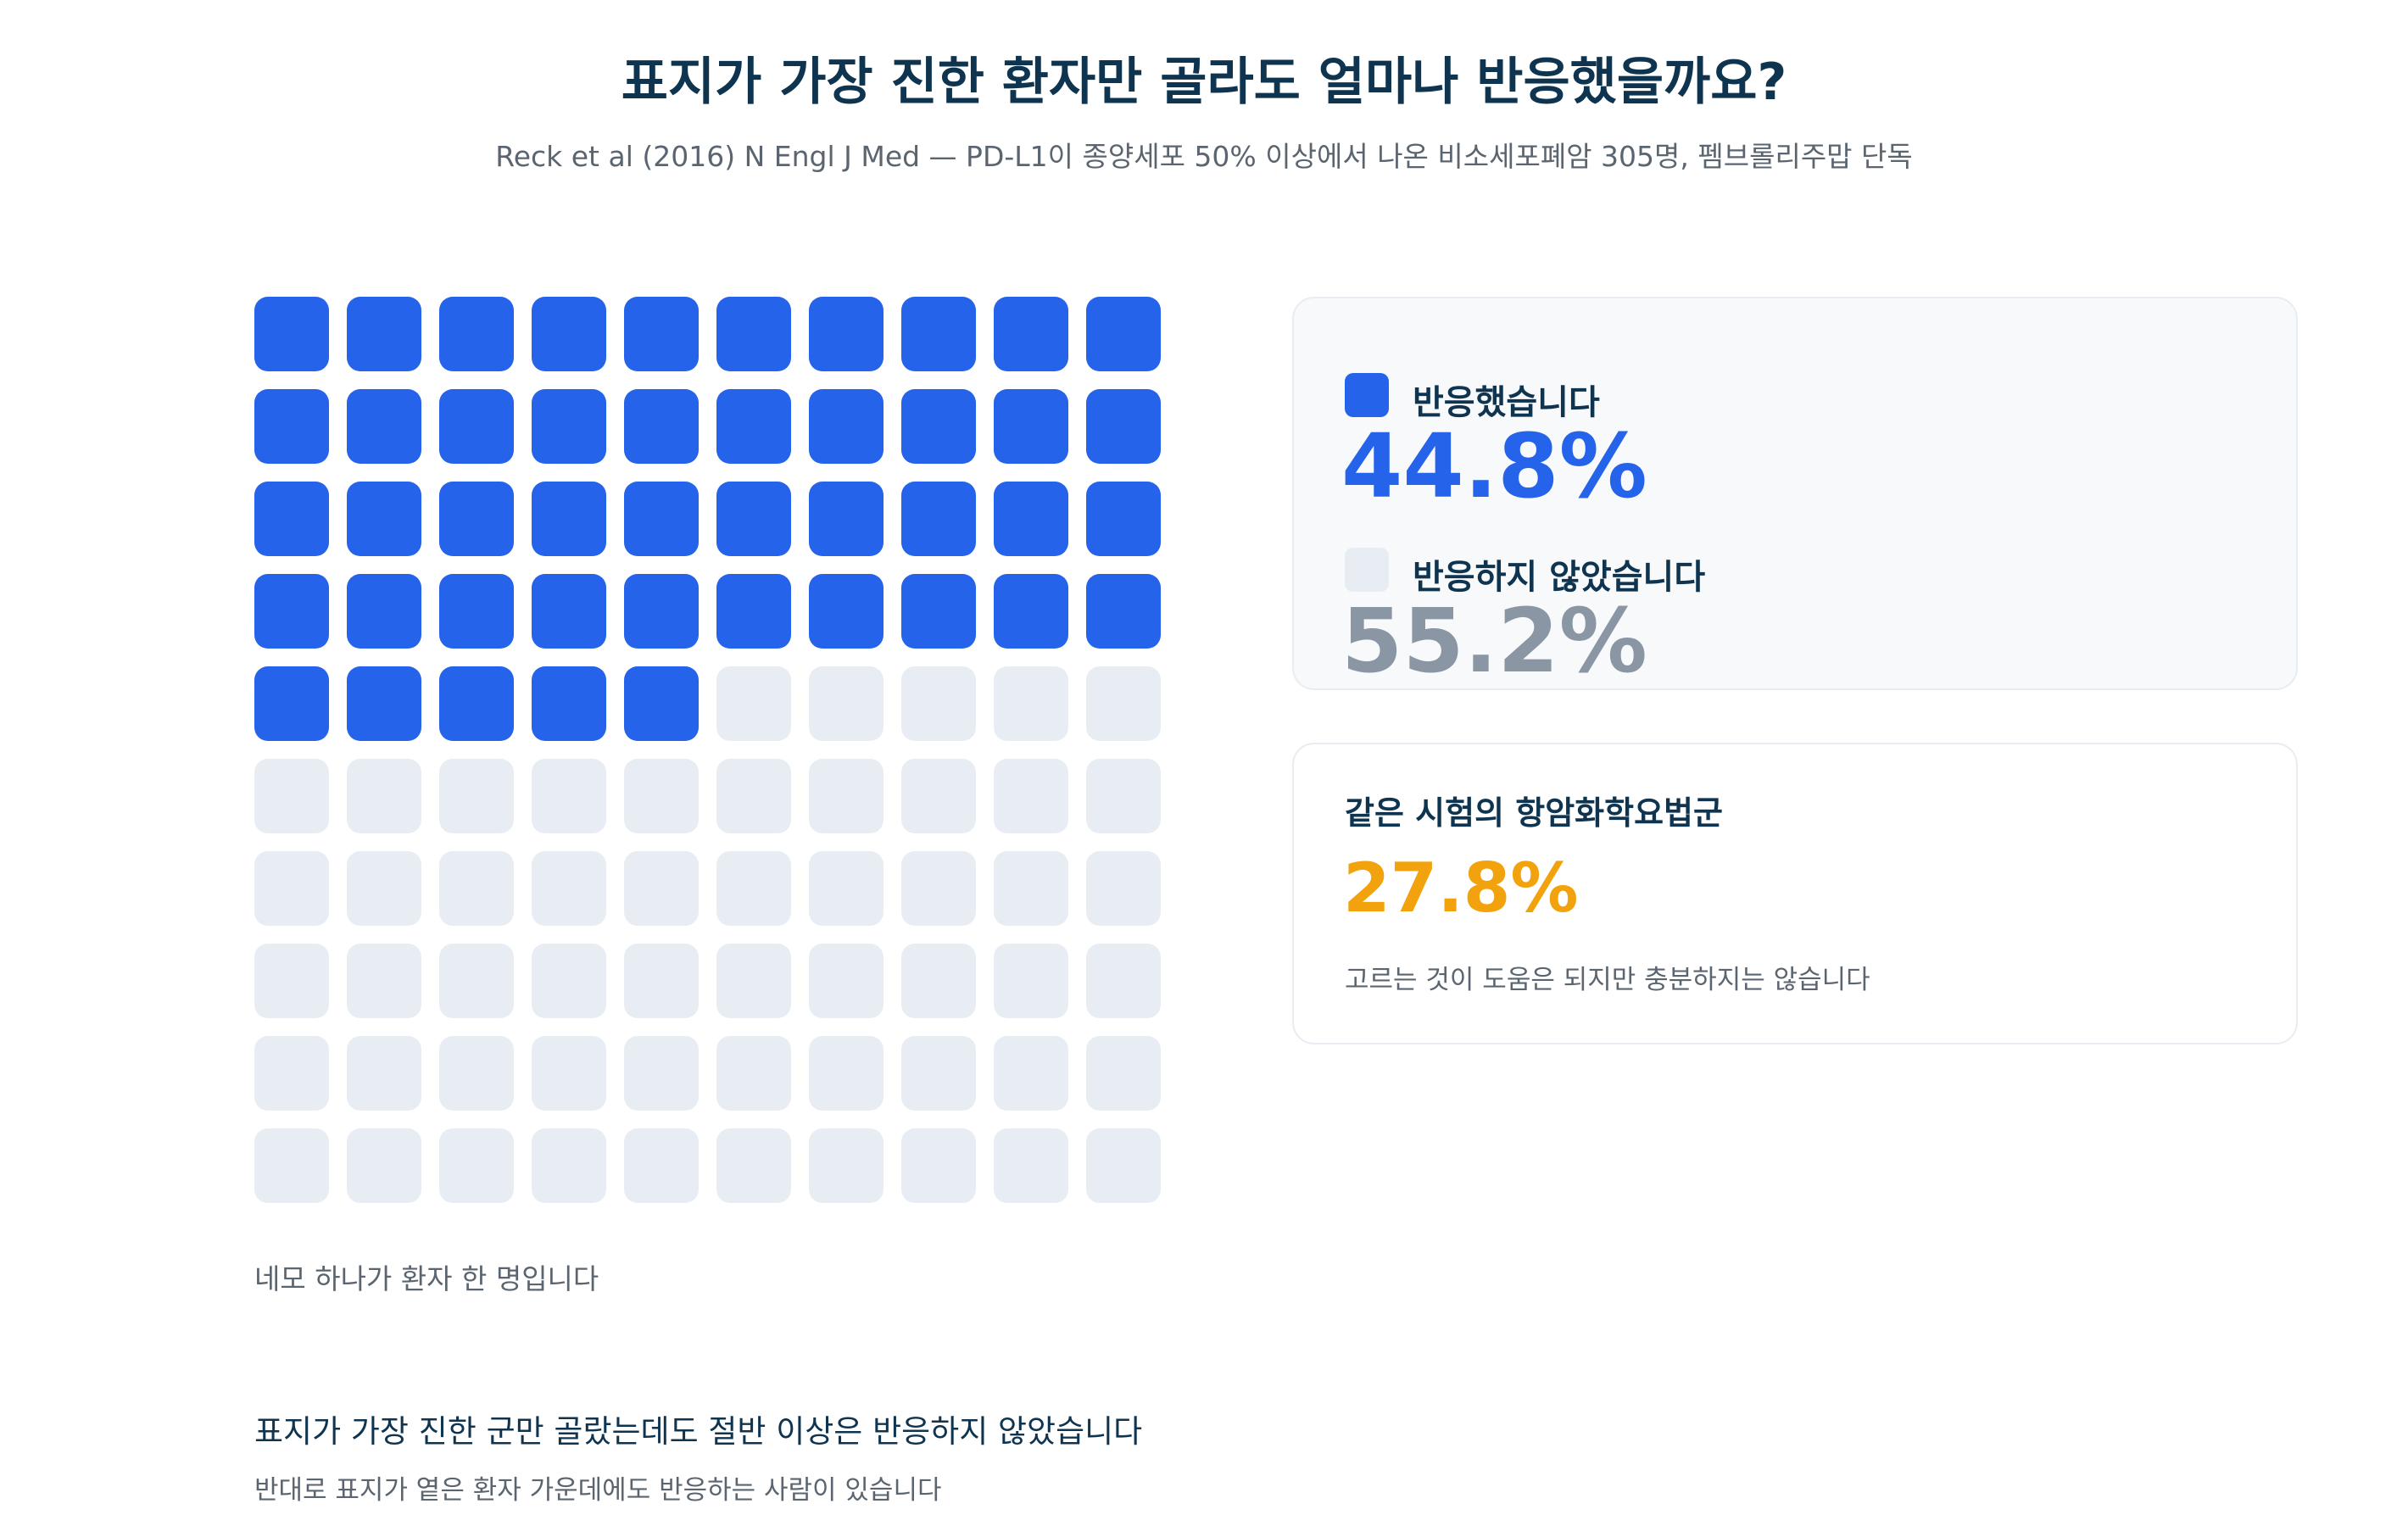 The image size is (2408, 1526). I want to click on comparison-note: 고르는 것이 도움은 되지만 충분하지는 않습니다, so click(1607, 980).